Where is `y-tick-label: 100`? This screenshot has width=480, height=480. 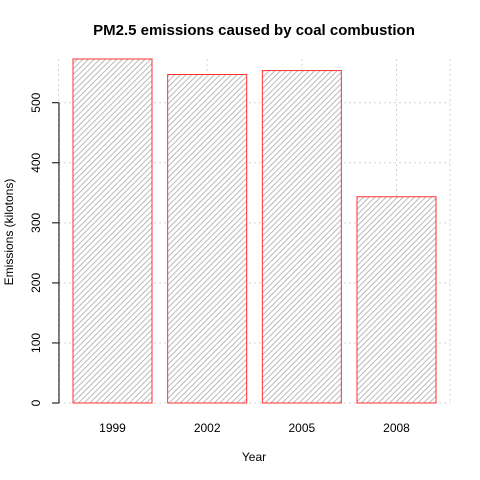
y-tick-label: 100 is located at coordinates (36, 343).